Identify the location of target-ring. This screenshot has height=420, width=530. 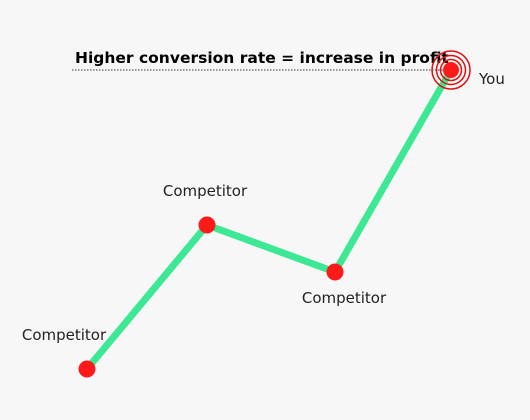
(451, 70).